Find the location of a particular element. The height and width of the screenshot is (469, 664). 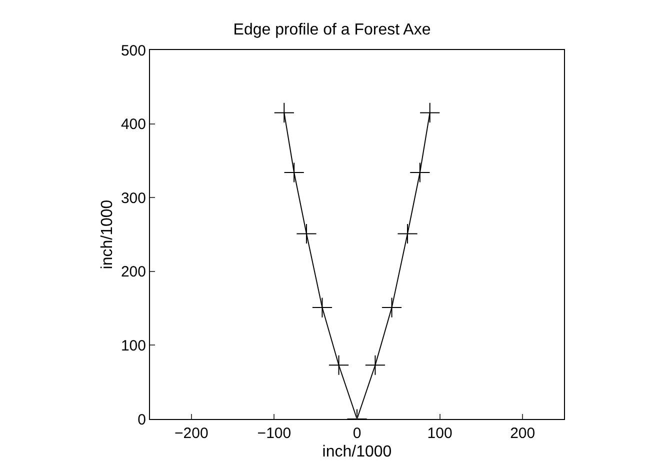

y-tick-label: 100 is located at coordinates (133, 345).